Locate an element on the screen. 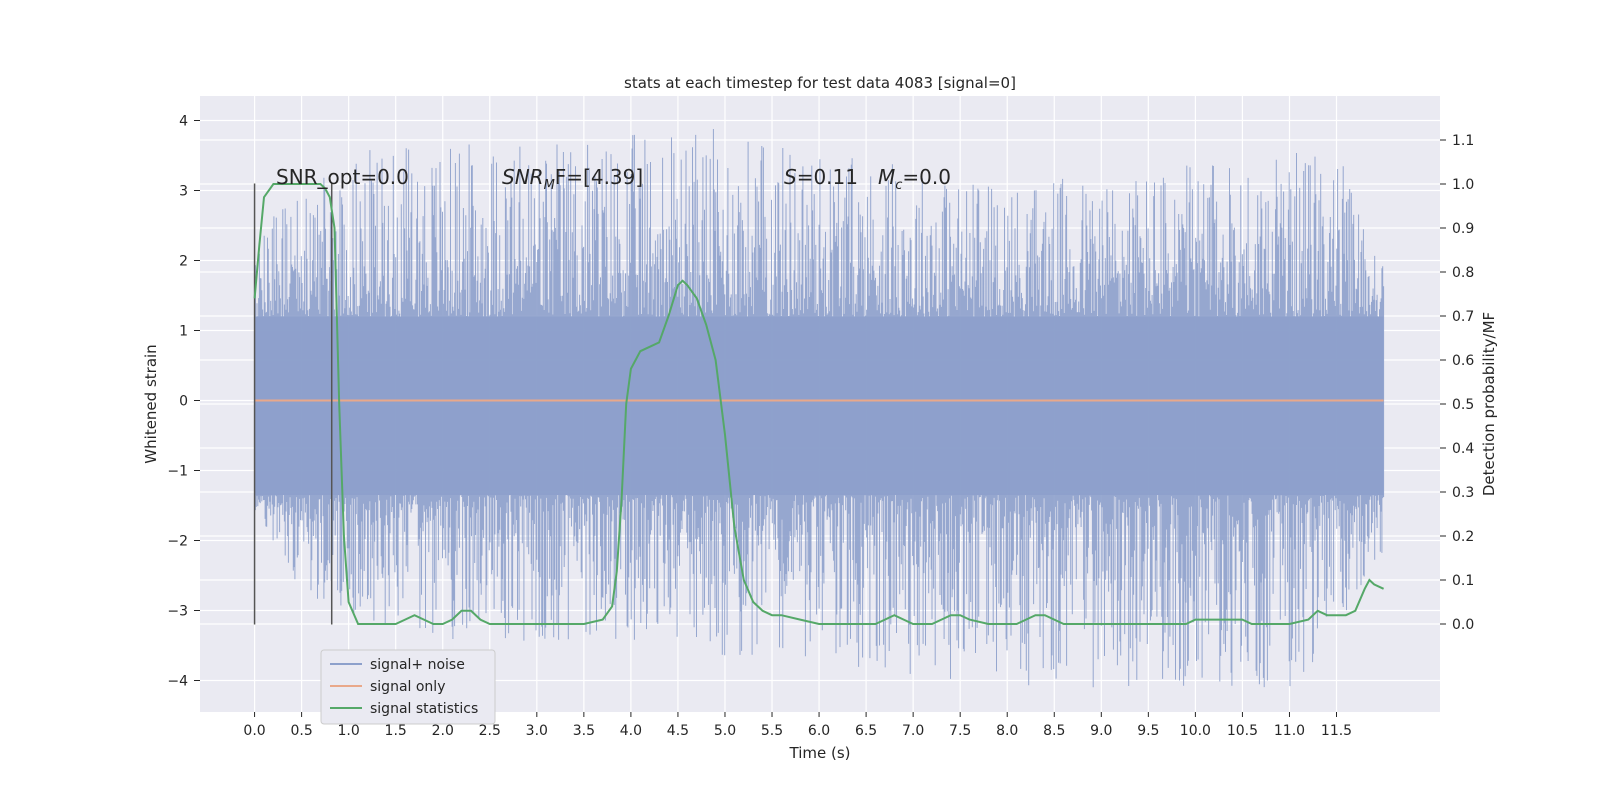  annotation-mc: Mc=0.0 is located at coordinates (914, 179).